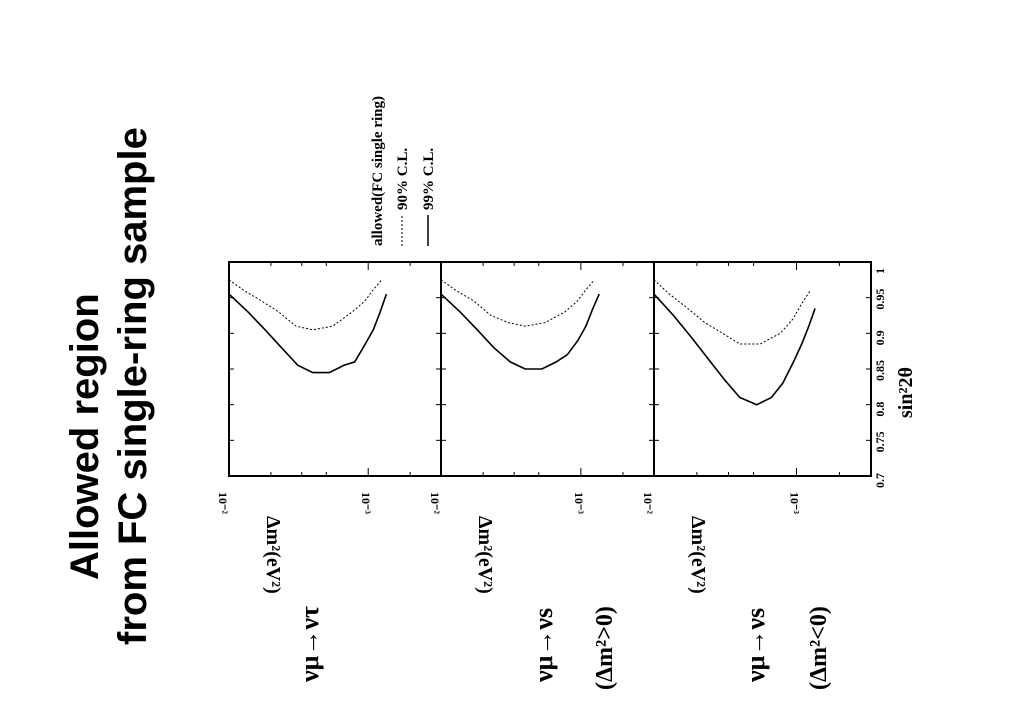 This screenshot has height=708, width=1023. I want to click on panel-labels: νμ→ντ νμ→νs (Δm²>0) νμ→νs (Δm²<0), so click(563, 648).